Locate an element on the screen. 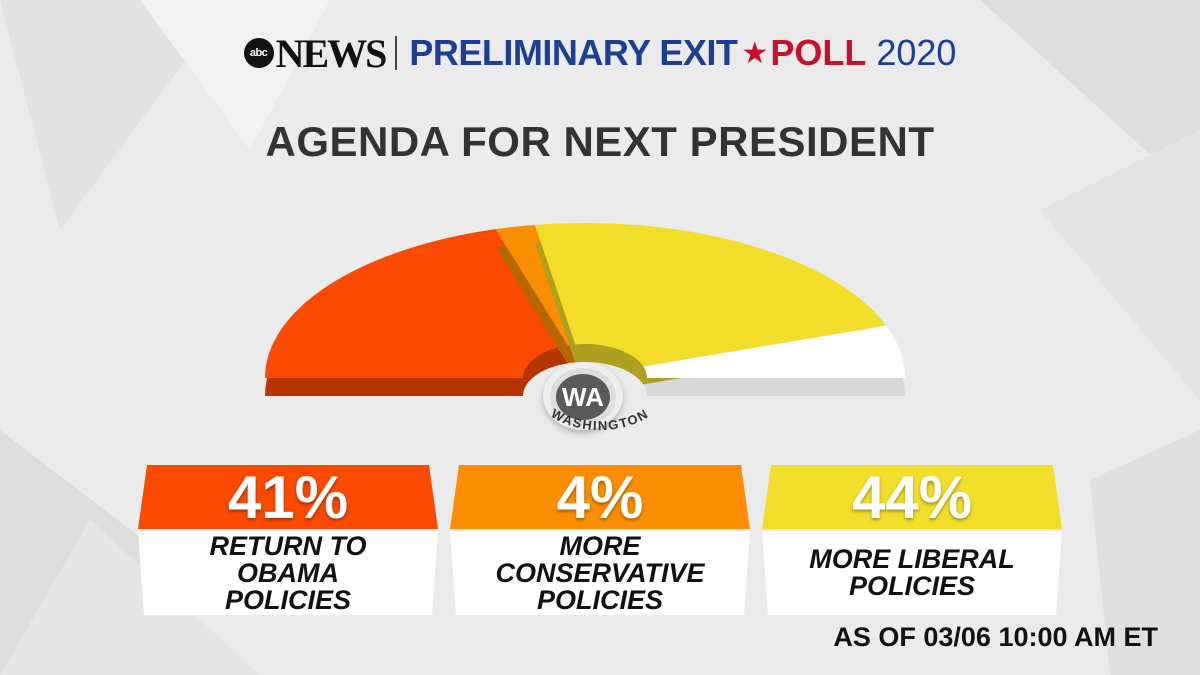 This screenshot has height=675, width=1200. state-name: WASHINGTON is located at coordinates (599, 420).